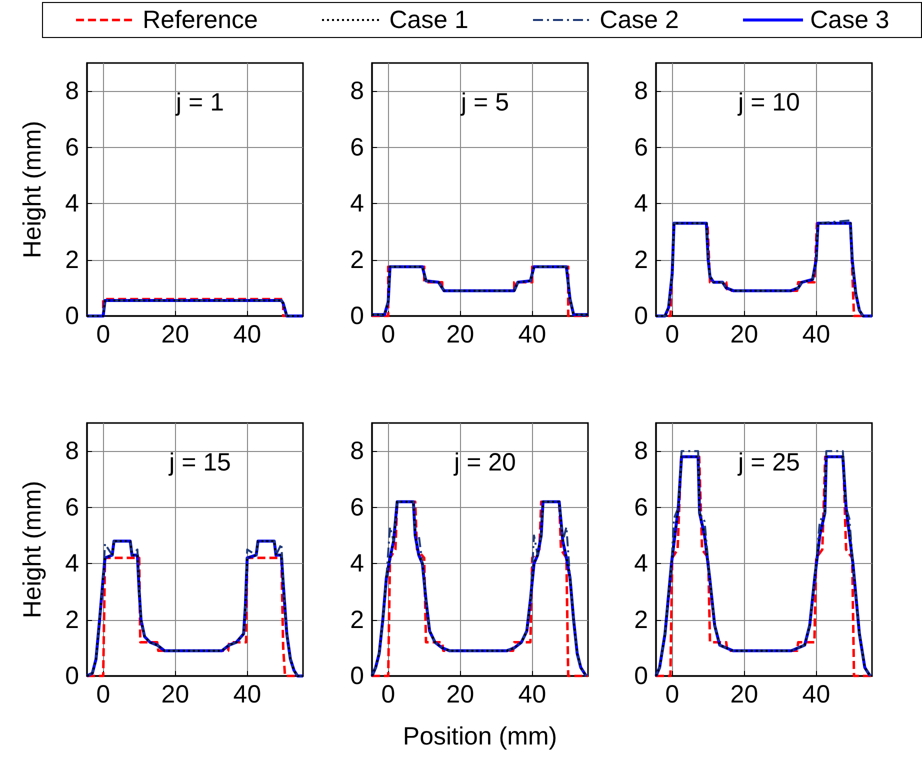  I want to click on legend-label: Case 1, so click(428, 20).